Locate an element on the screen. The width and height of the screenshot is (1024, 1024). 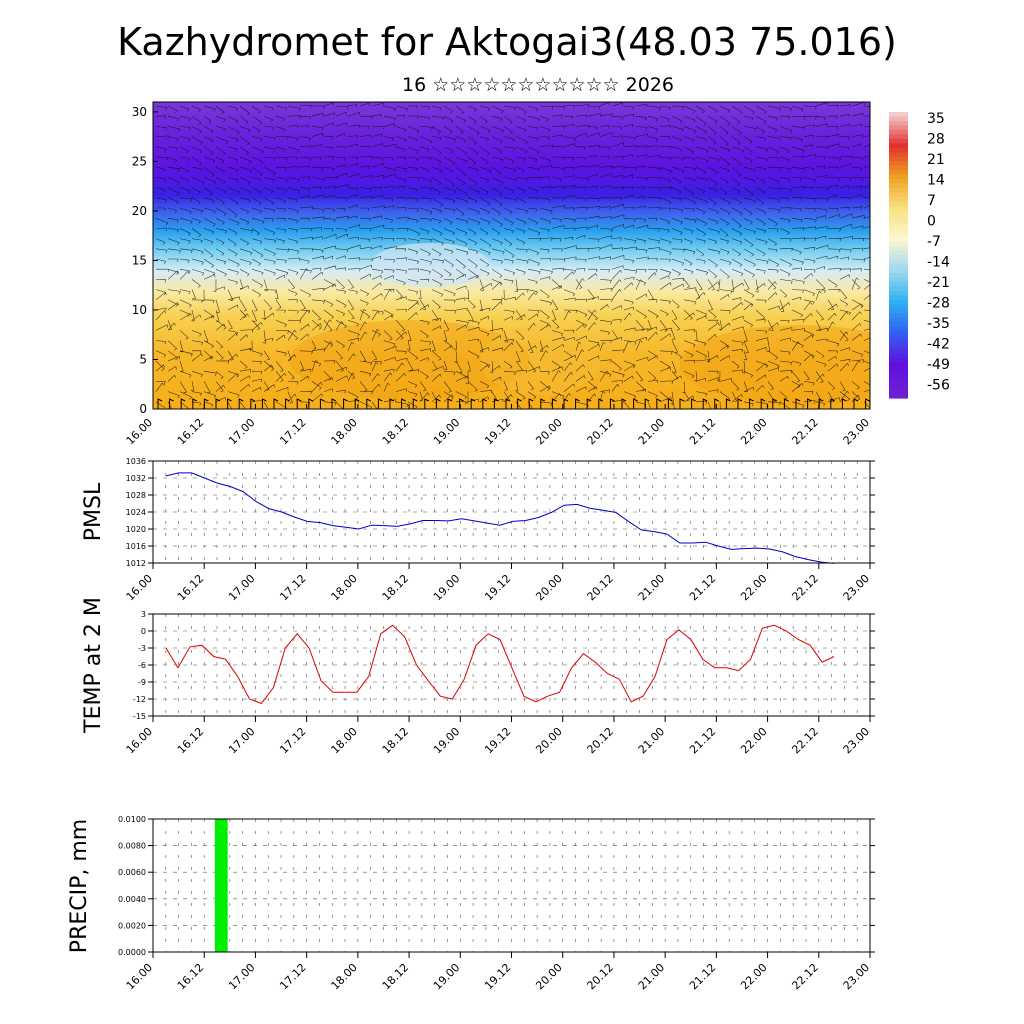
y-tick-label: 1012 is located at coordinates (136, 563).